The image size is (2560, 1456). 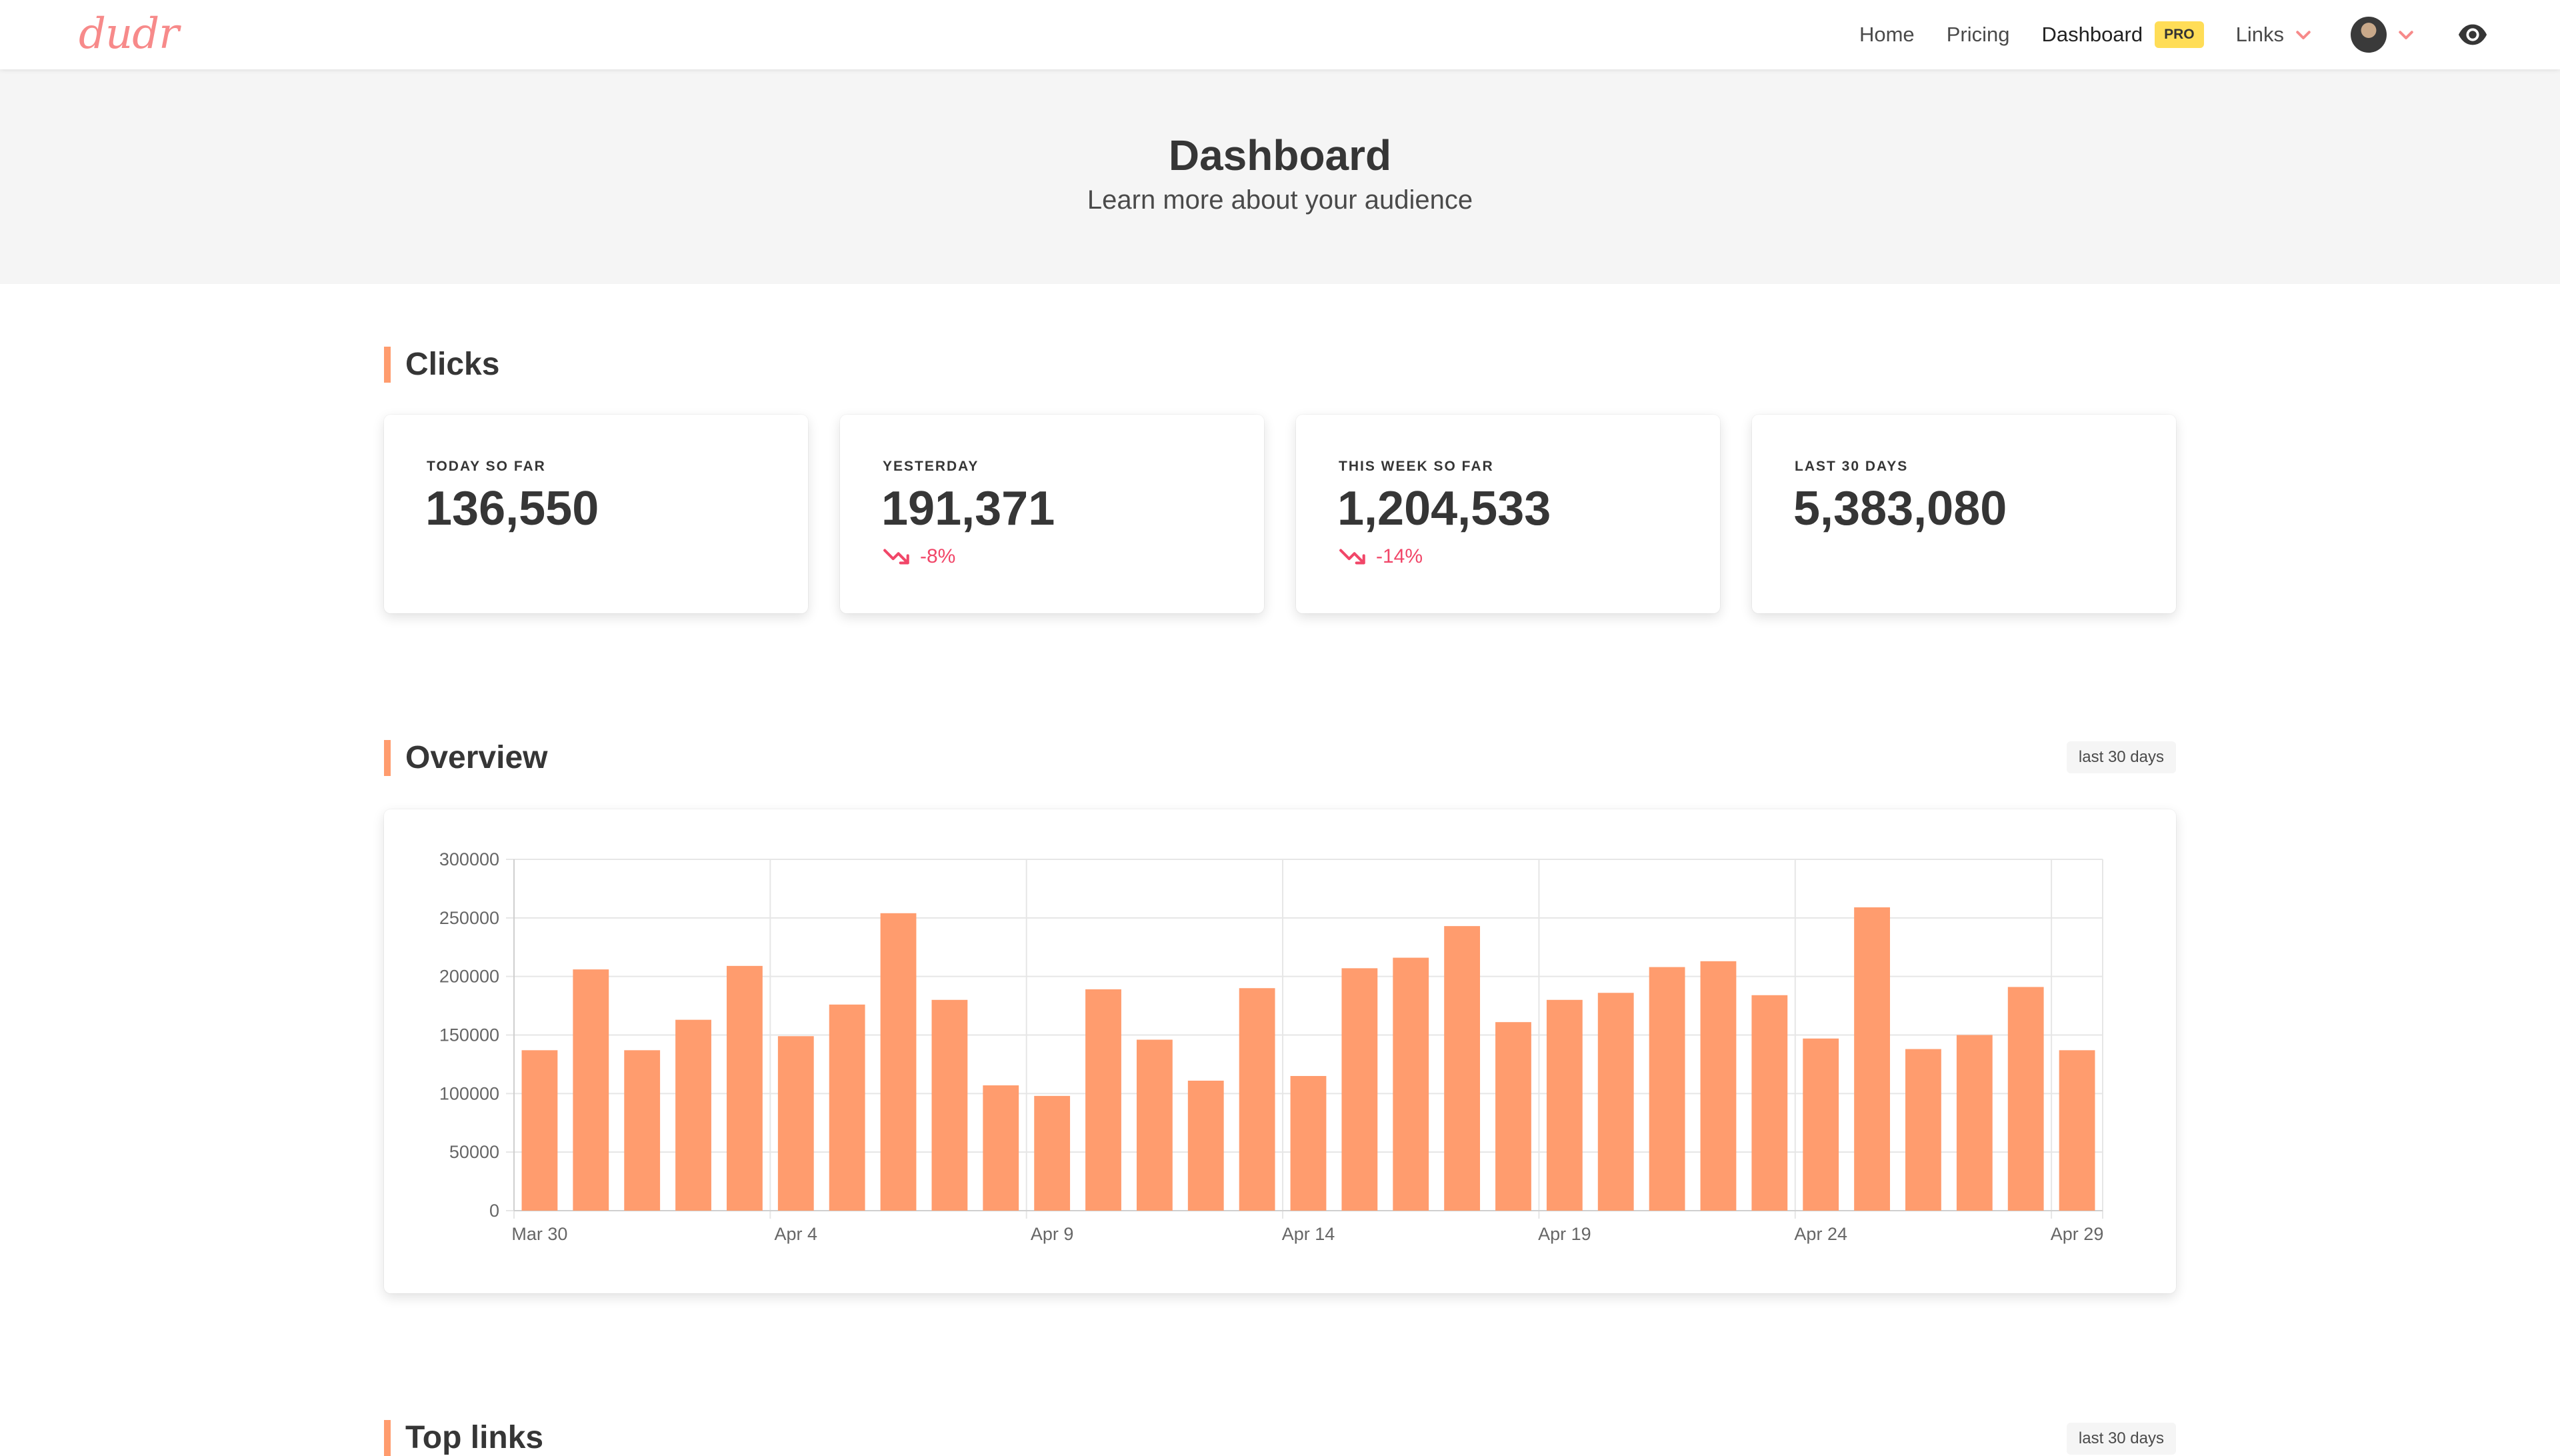 What do you see at coordinates (2472, 34) in the screenshot?
I see `eye-icon` at bounding box center [2472, 34].